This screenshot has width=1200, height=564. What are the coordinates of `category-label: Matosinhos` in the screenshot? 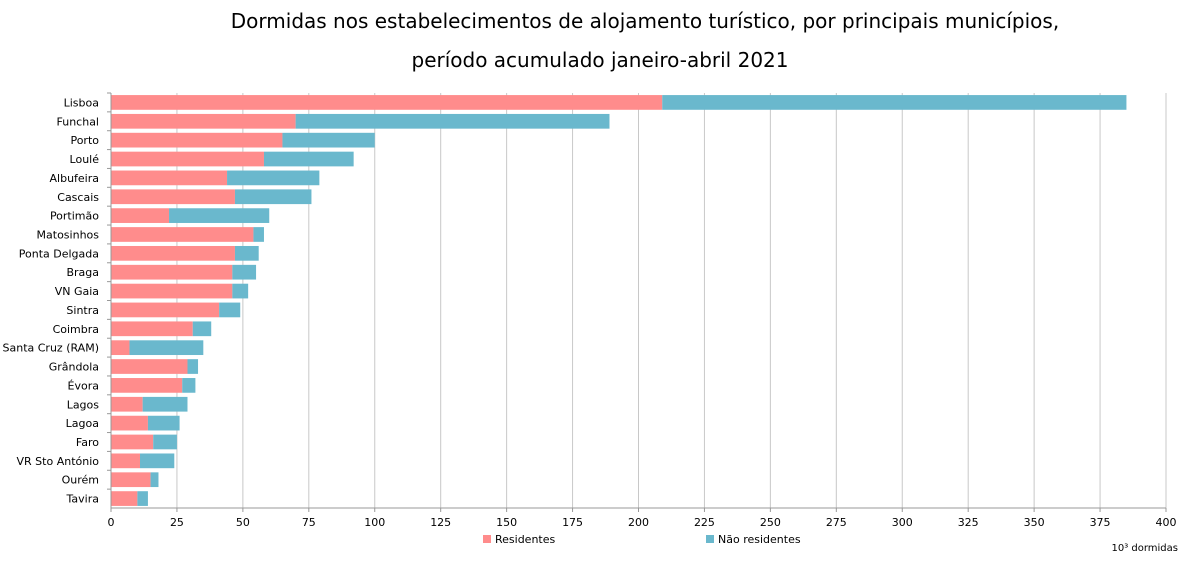 It's located at (68, 234).